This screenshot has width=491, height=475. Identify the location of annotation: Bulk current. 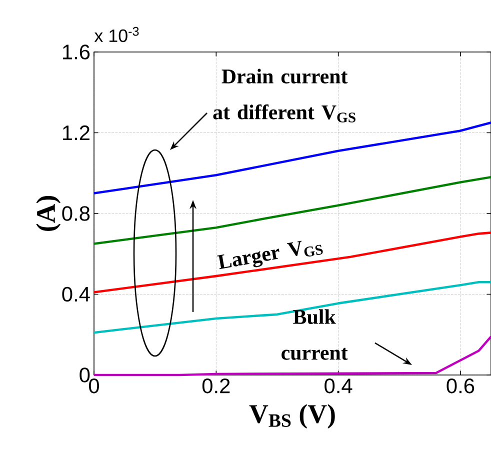
(315, 334).